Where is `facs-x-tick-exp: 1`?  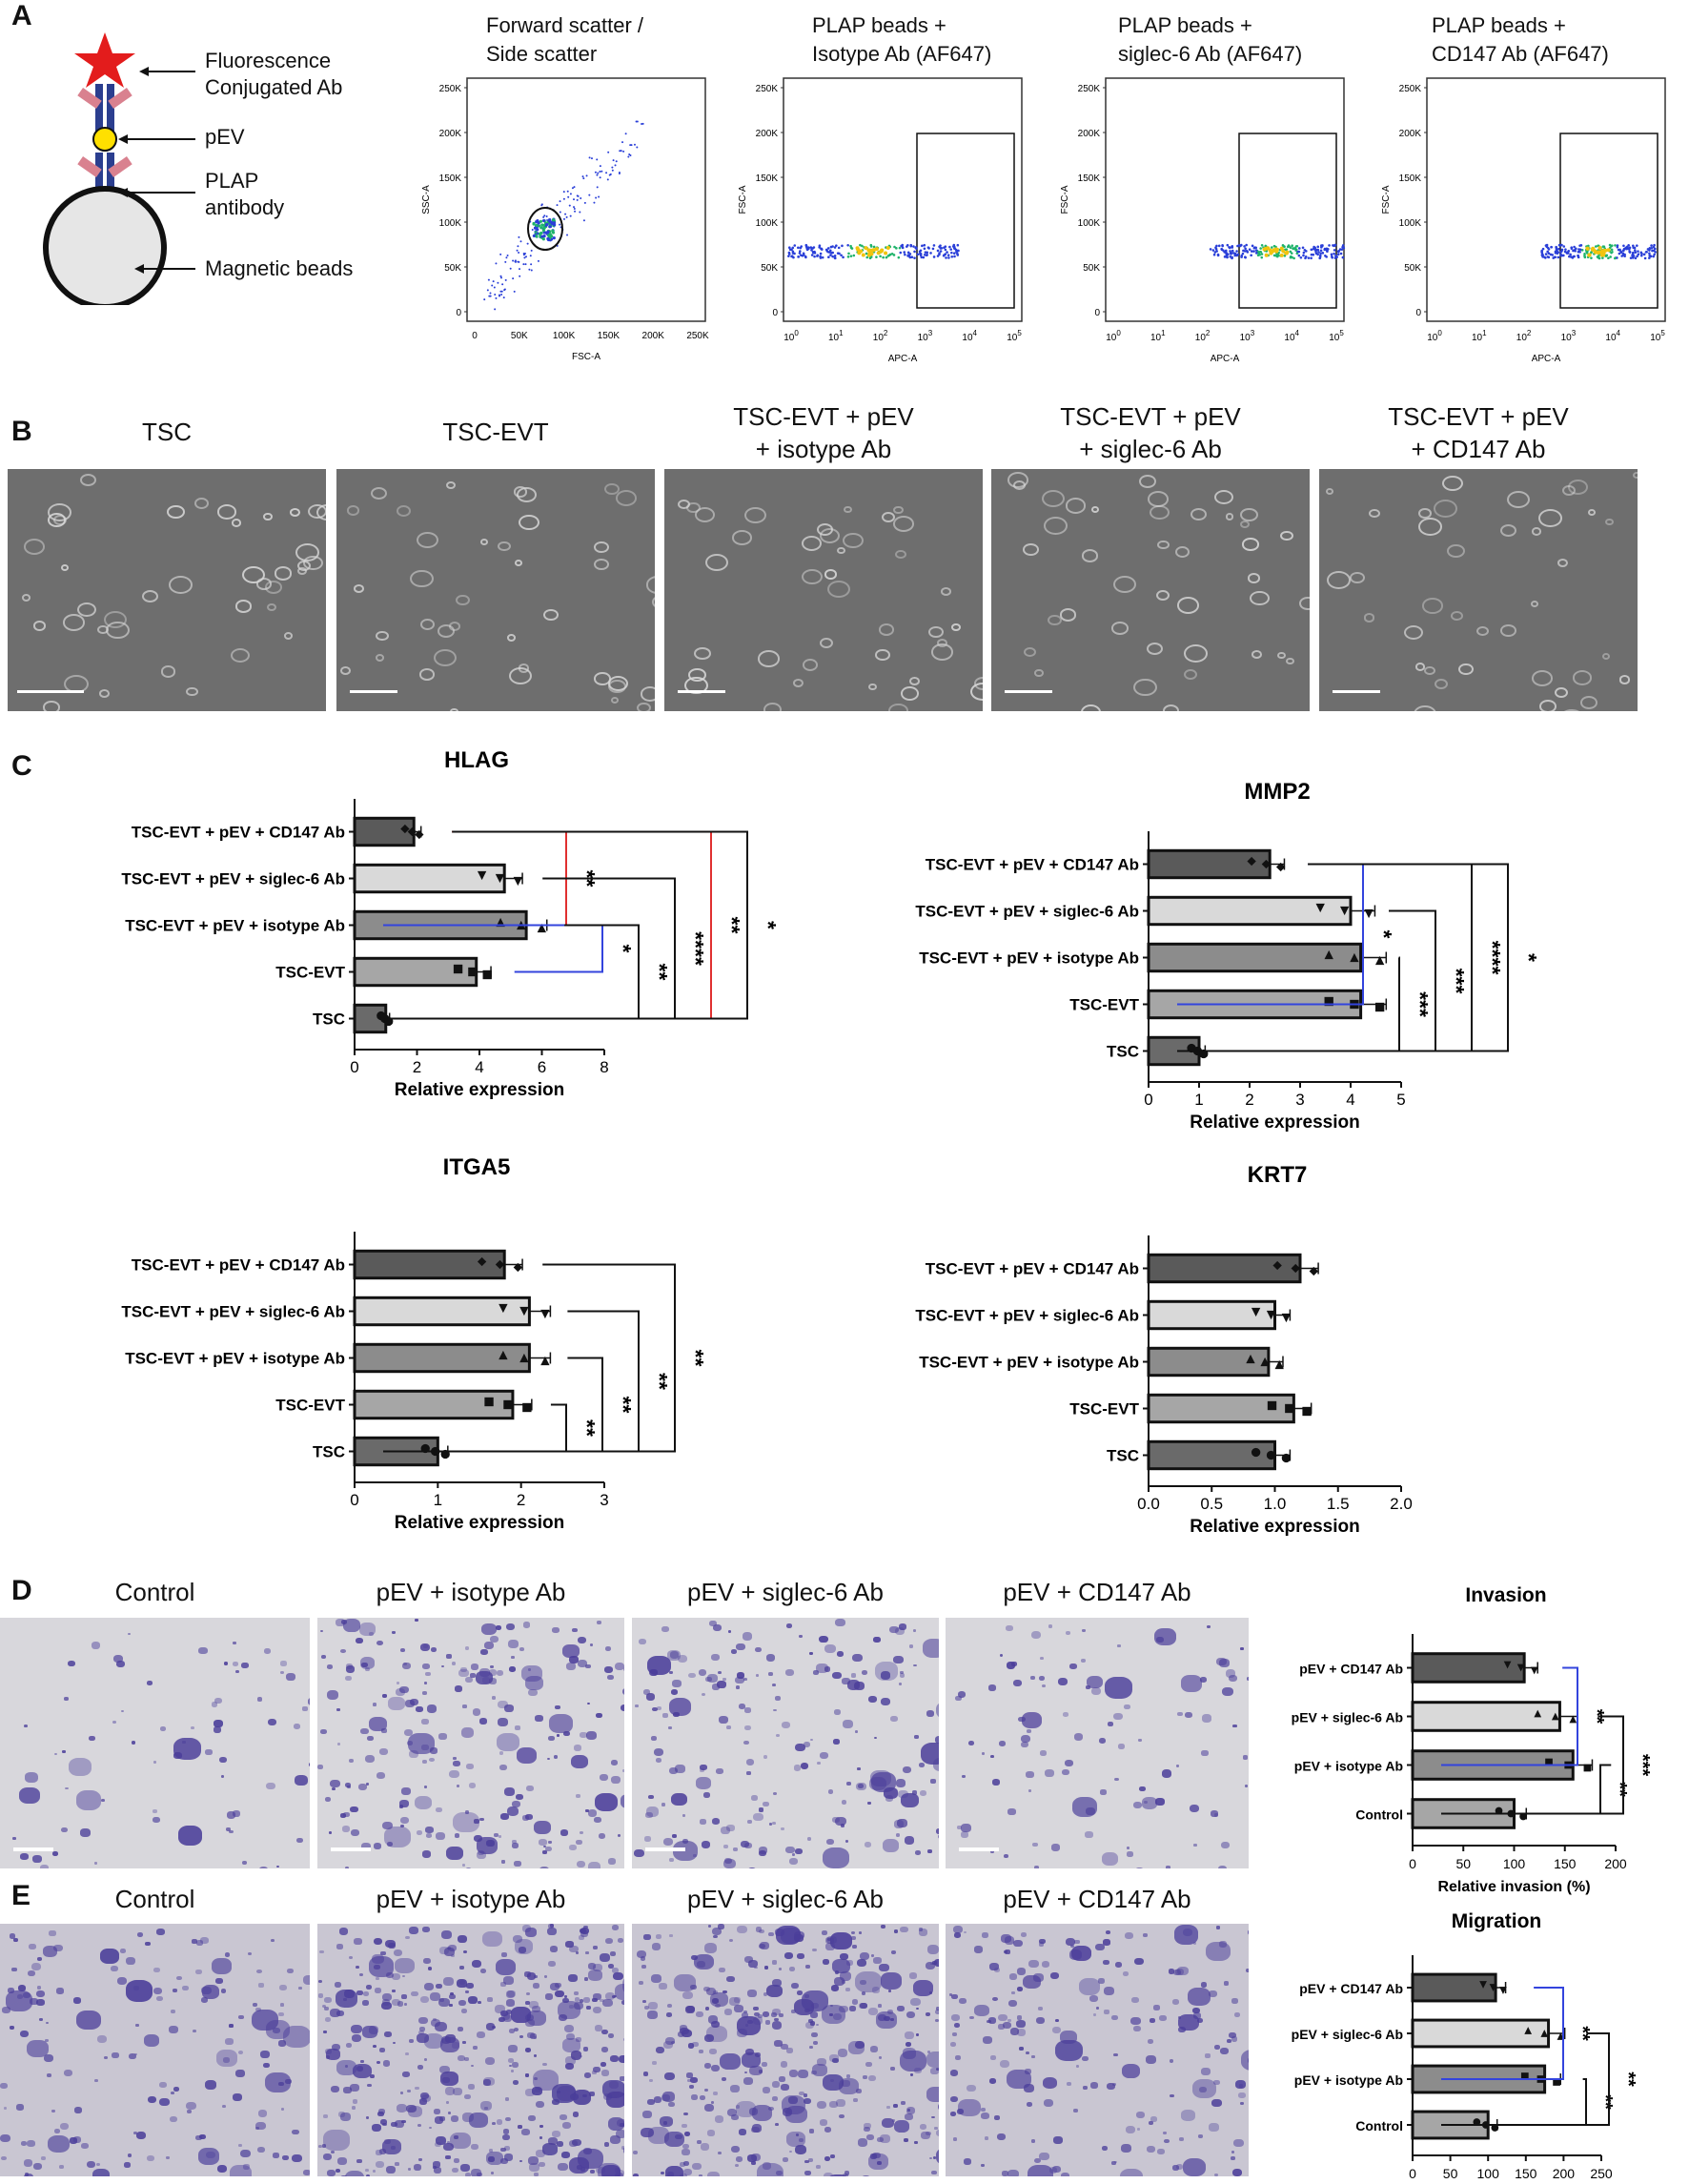
facs-x-tick-exp: 1 is located at coordinates (841, 333).